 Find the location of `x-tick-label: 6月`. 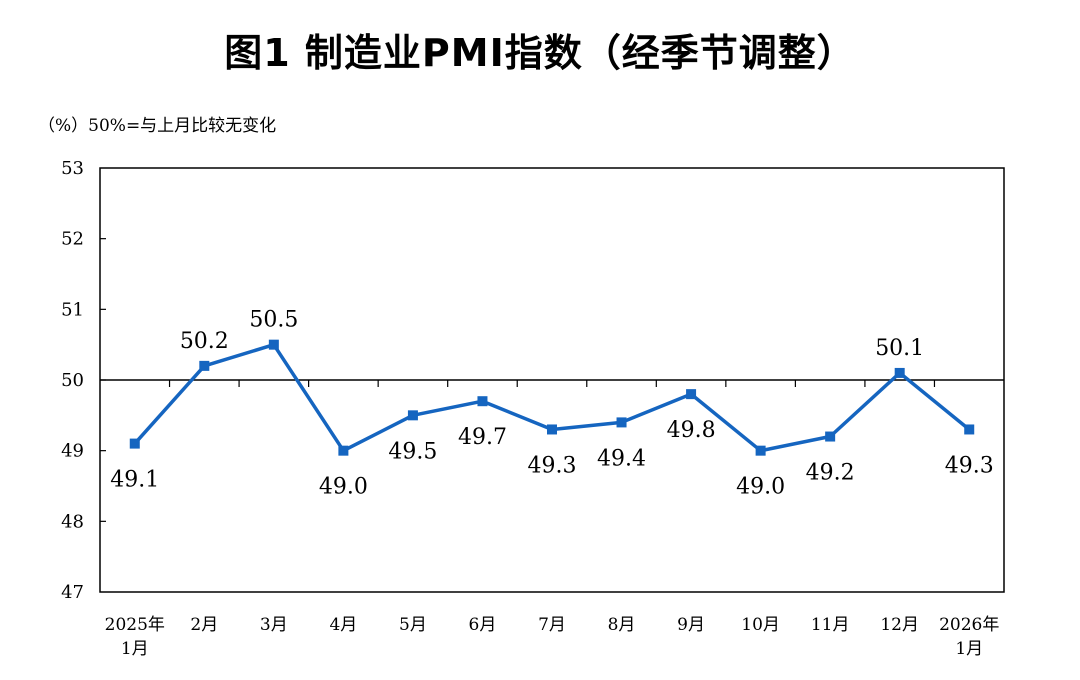

x-tick-label: 6月 is located at coordinates (483, 625).